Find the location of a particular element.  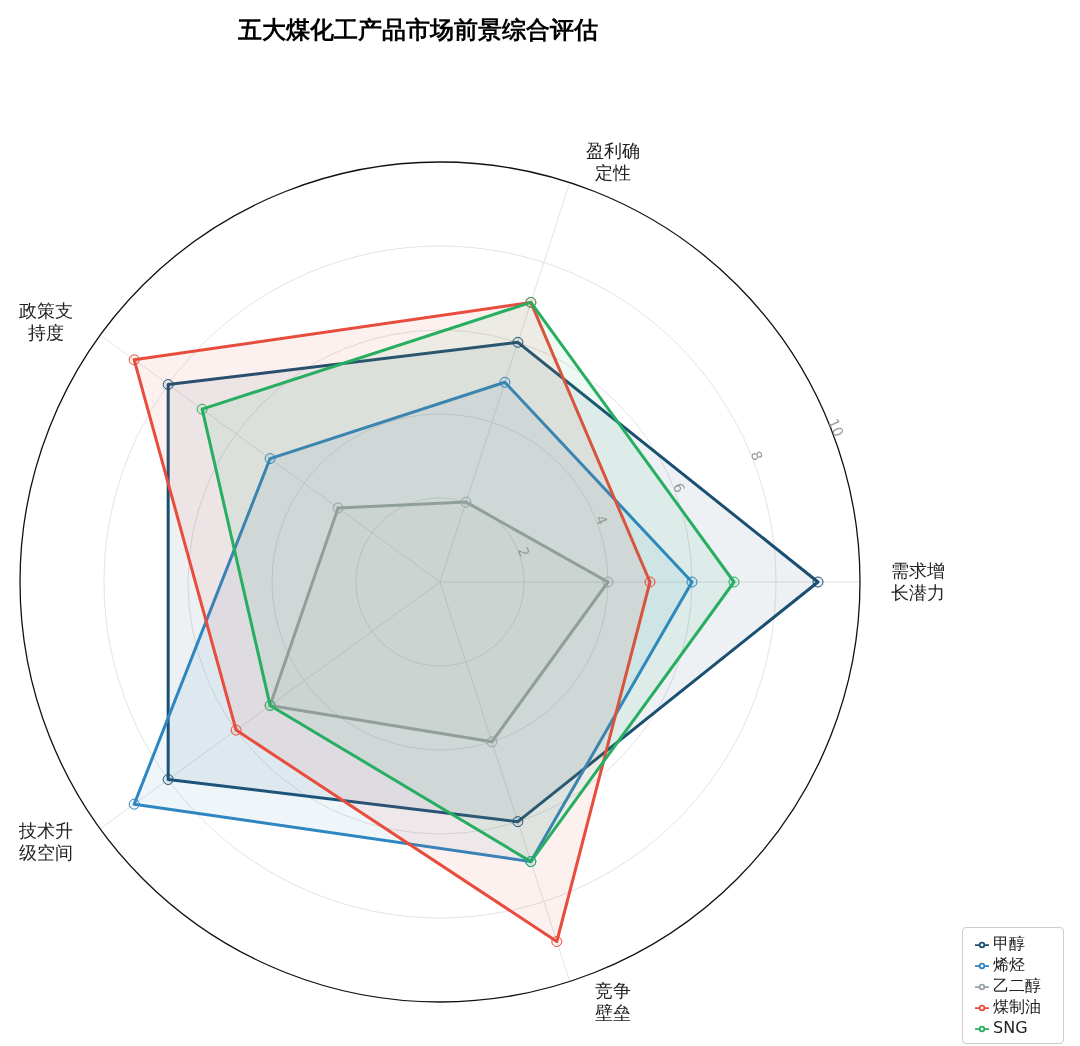

y-tick-label: 10 is located at coordinates (836, 427).